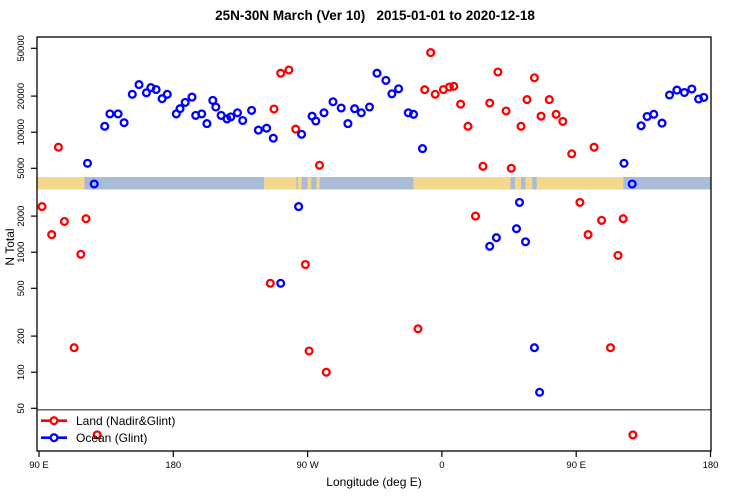 This screenshot has width=750, height=500. I want to click on x-tick-label: 180, so click(173, 465).